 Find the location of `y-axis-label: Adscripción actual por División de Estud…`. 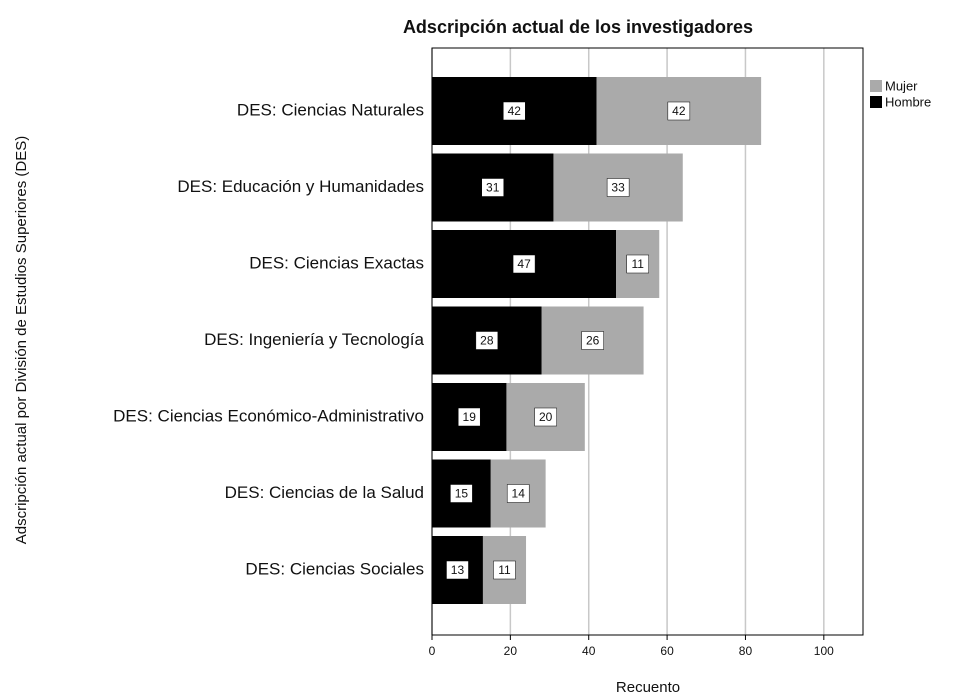

y-axis-label: Adscripción actual por División de Estud… is located at coordinates (21, 340).